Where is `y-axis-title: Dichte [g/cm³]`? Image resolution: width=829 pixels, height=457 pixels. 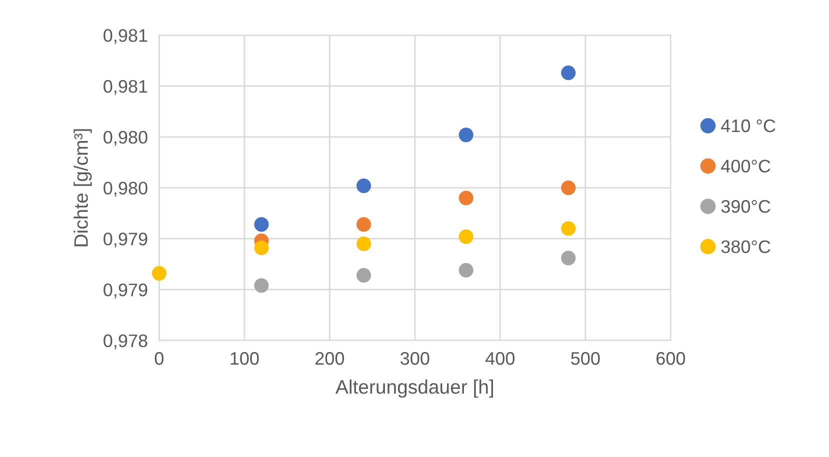
y-axis-title: Dichte [g/cm³] is located at coordinates (83, 187).